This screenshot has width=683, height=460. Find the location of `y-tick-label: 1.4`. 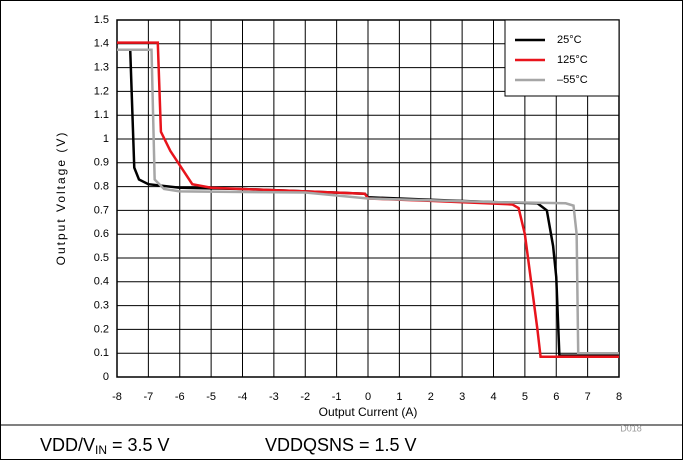

y-tick-label: 1.4 is located at coordinates (101, 44).